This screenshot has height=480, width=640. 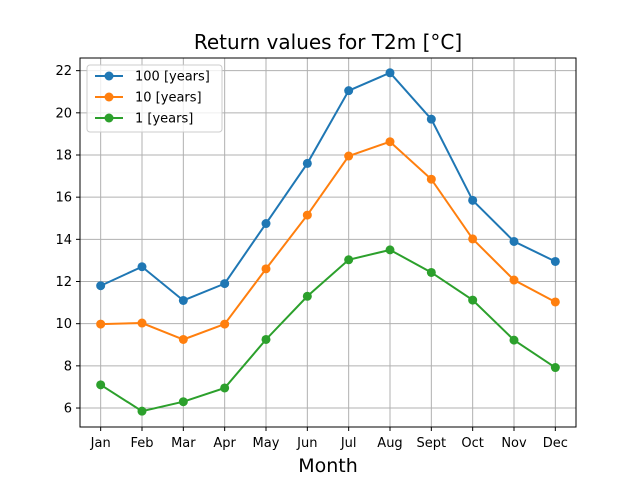 I want to click on y-tick-label: 12, so click(x=63, y=282).